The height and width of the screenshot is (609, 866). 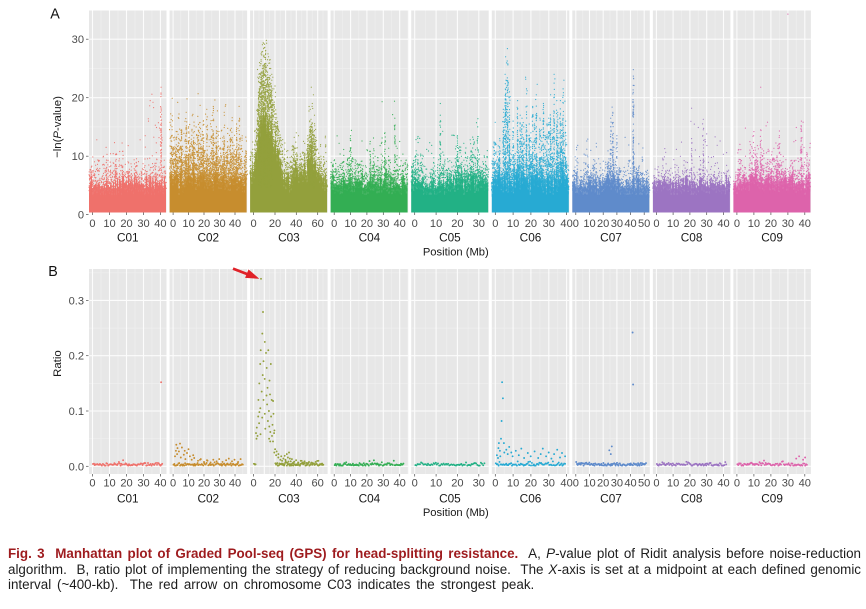 What do you see at coordinates (58, 127) in the screenshot?
I see `svg-text: −ln(P-value)` at bounding box center [58, 127].